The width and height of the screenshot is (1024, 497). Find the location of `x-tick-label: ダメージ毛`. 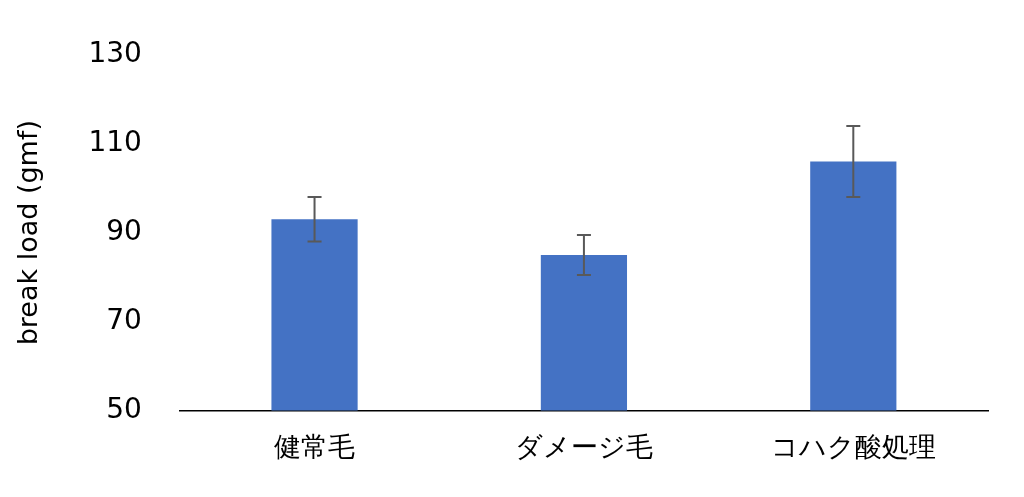

x-tick-label: ダメージ毛 is located at coordinates (583, 446).